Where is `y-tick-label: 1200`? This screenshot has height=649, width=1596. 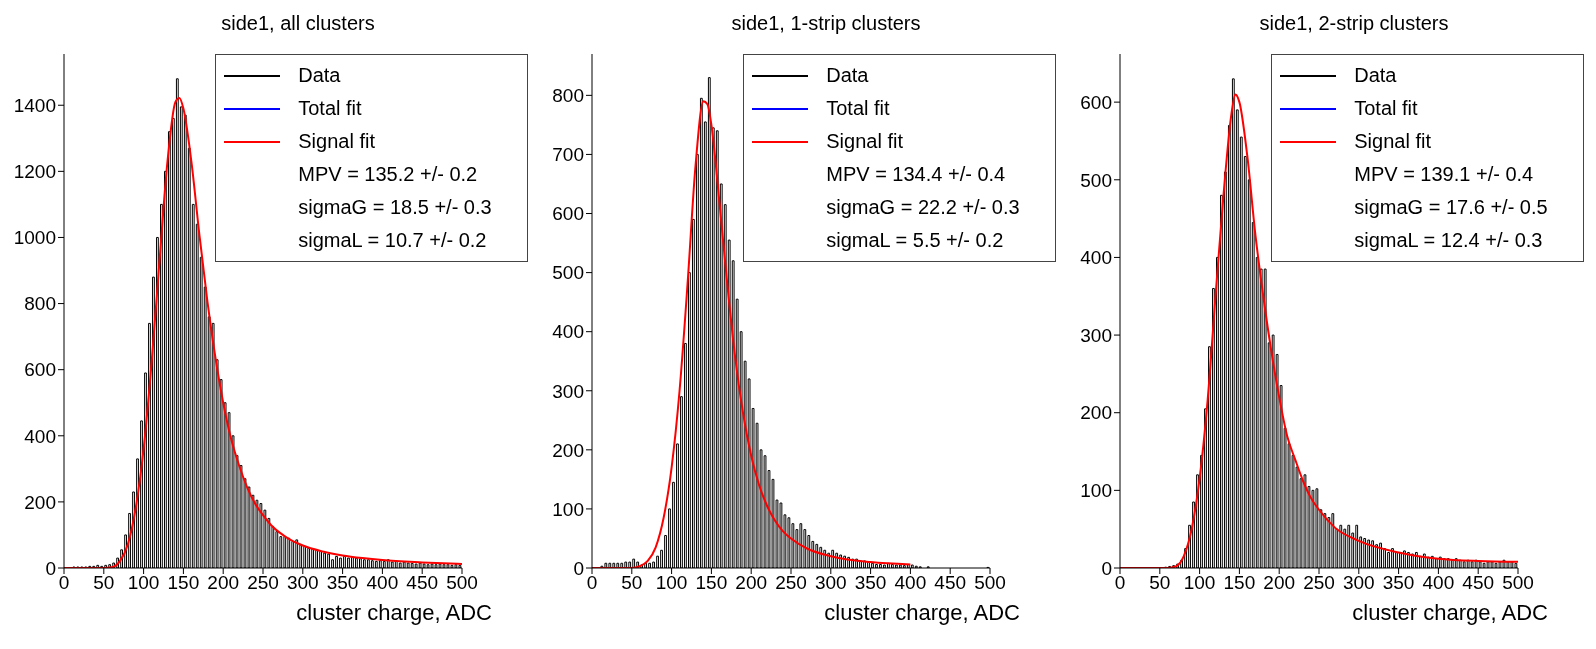 y-tick-label: 1200 is located at coordinates (34, 172).